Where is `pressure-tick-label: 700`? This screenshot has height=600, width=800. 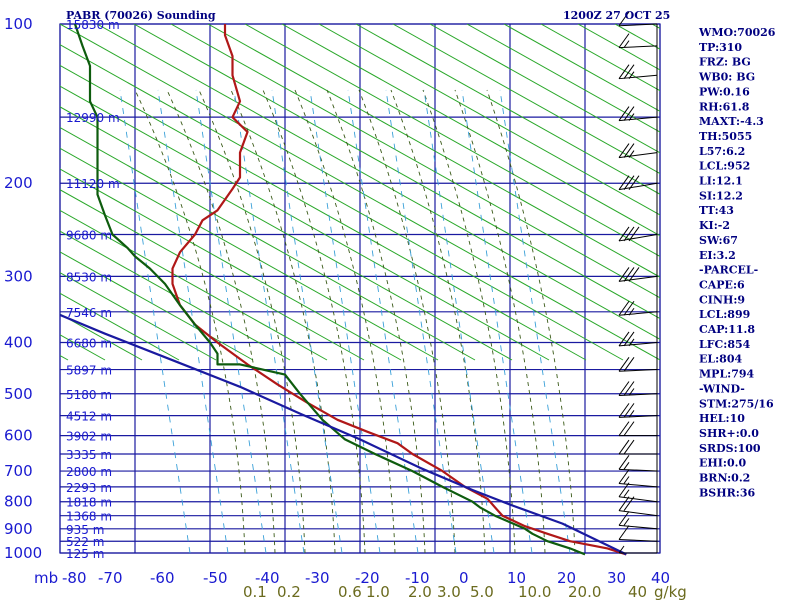 pressure-tick-label: 700 is located at coordinates (18, 471).